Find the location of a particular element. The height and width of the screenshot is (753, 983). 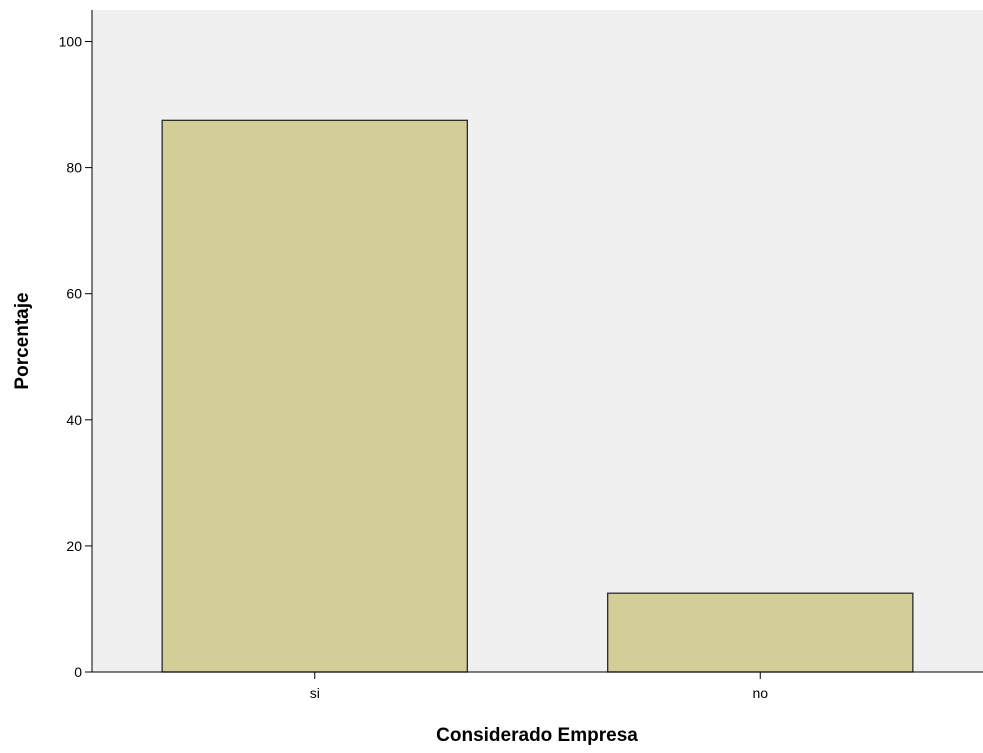

y-axis: 0 20 40 60 80 100 is located at coordinates (76, 345).